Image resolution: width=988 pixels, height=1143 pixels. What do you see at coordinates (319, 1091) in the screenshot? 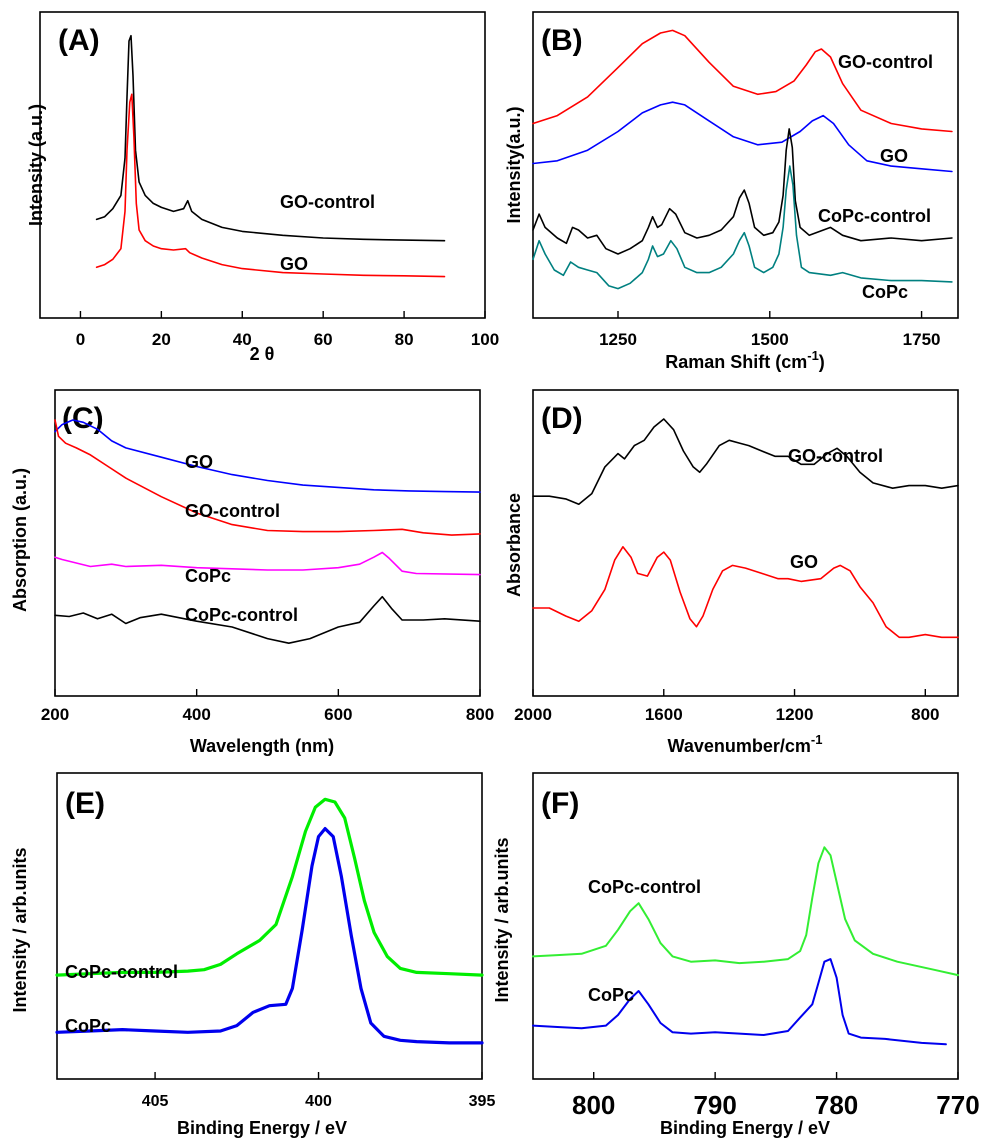
I see `panel-e-ticks: 405 400 395` at bounding box center [319, 1091].